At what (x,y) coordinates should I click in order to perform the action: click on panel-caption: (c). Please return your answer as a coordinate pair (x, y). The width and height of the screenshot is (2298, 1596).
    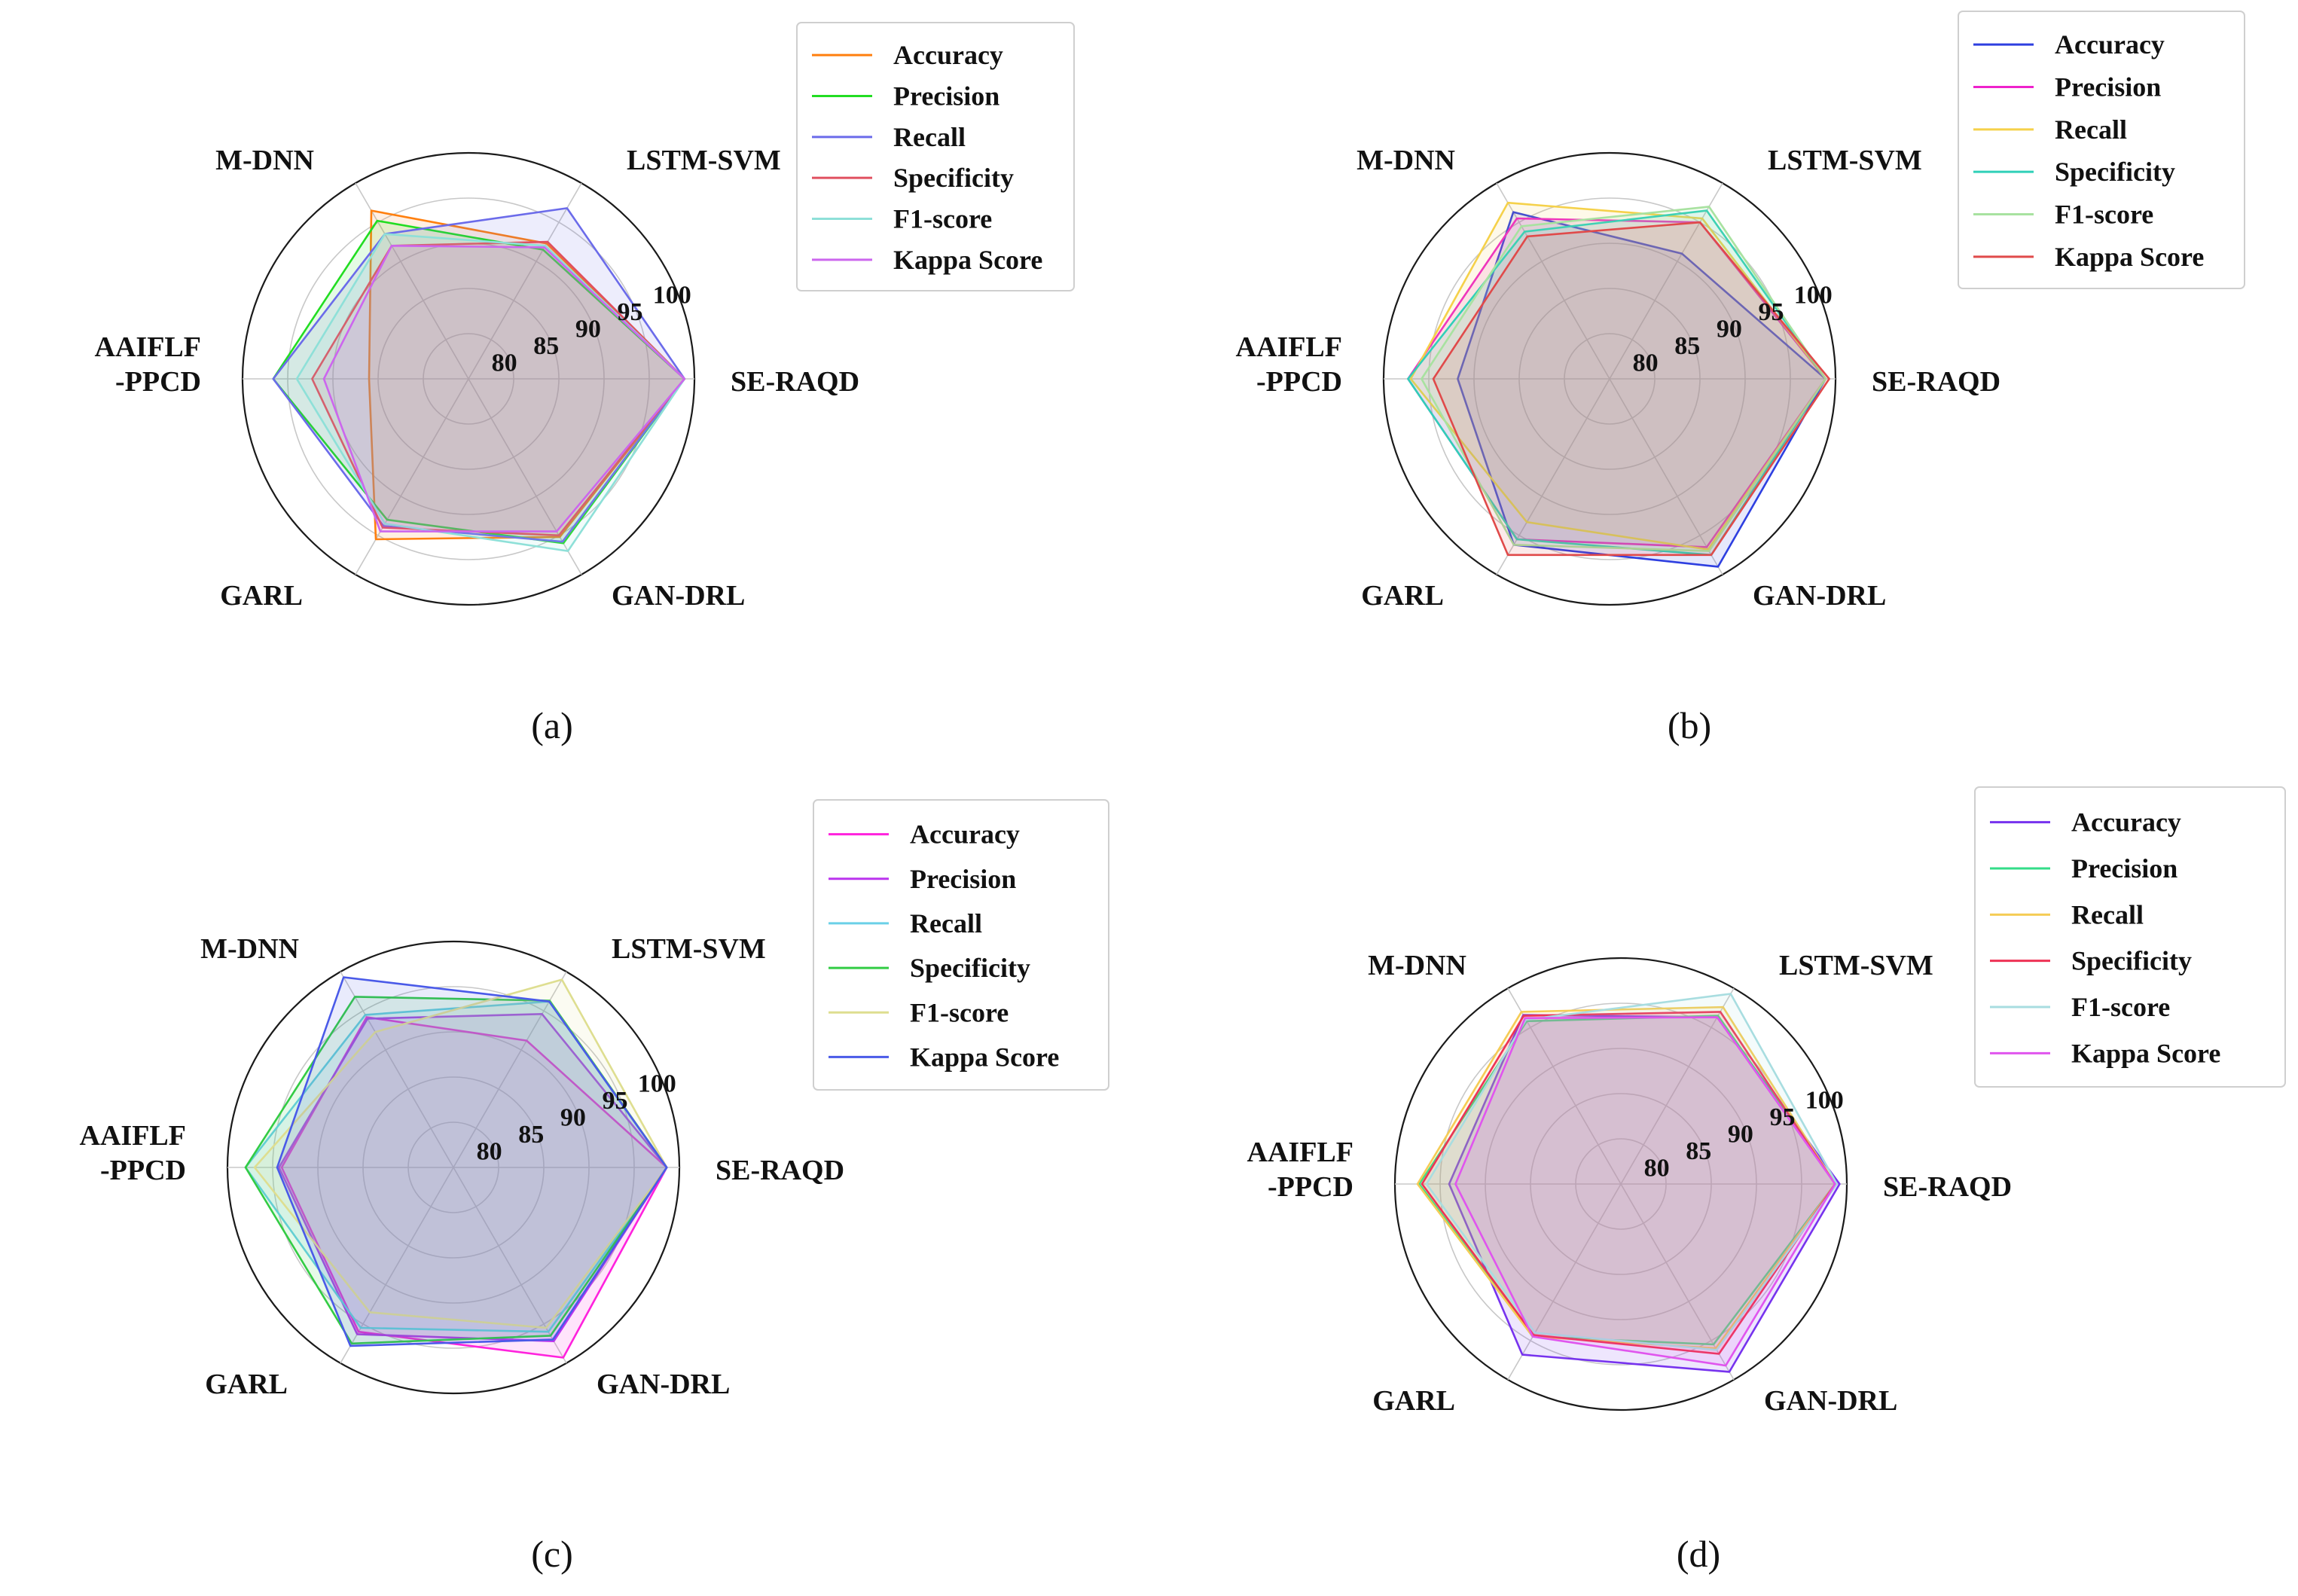
    Looking at the image, I should click on (552, 1554).